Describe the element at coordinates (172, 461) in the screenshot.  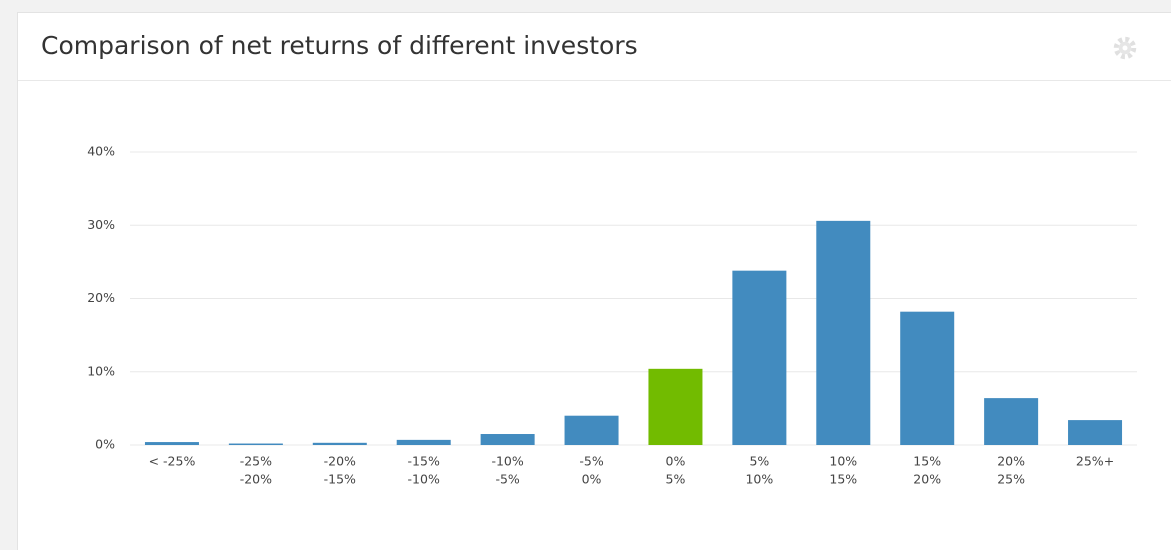
I see `x-tick-label: < -25%` at that location.